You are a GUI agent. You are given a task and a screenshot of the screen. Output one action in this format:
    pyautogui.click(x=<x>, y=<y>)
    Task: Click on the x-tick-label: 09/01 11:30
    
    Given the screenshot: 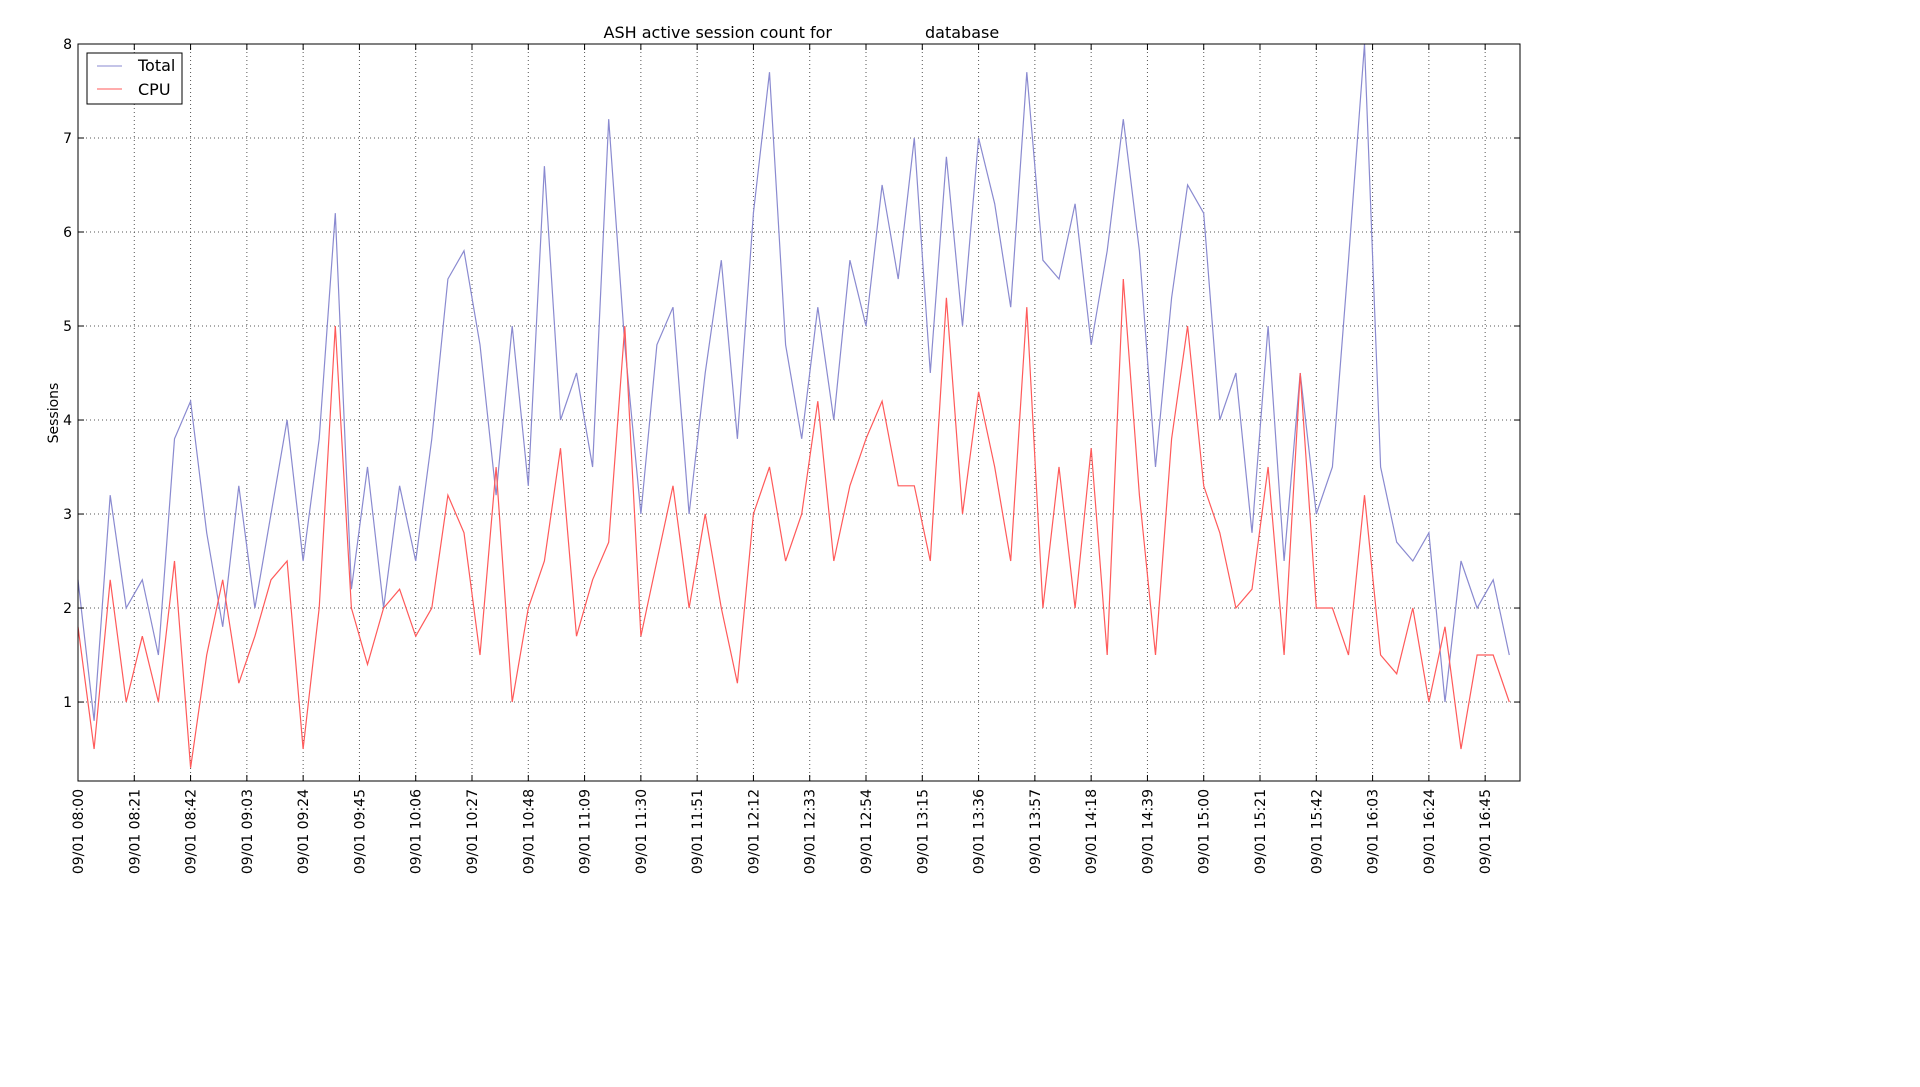 What is the action you would take?
    pyautogui.click(x=642, y=831)
    